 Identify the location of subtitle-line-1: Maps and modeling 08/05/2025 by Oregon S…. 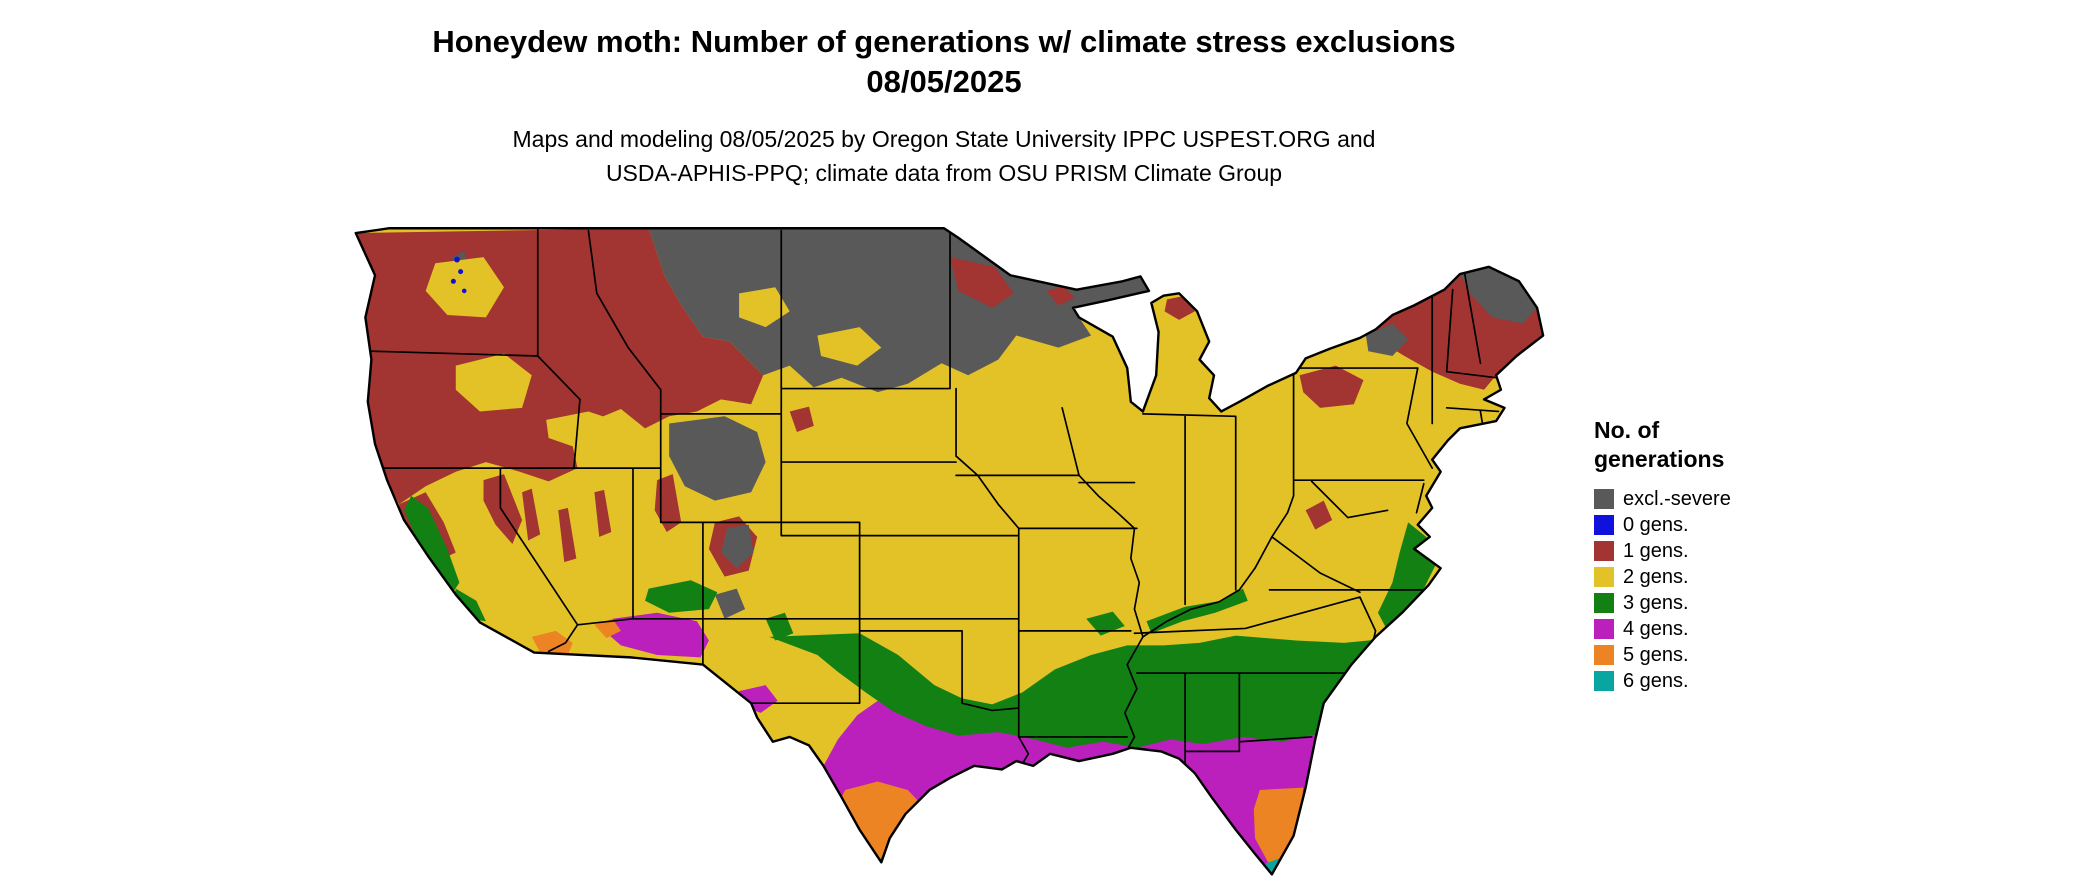
(944, 139).